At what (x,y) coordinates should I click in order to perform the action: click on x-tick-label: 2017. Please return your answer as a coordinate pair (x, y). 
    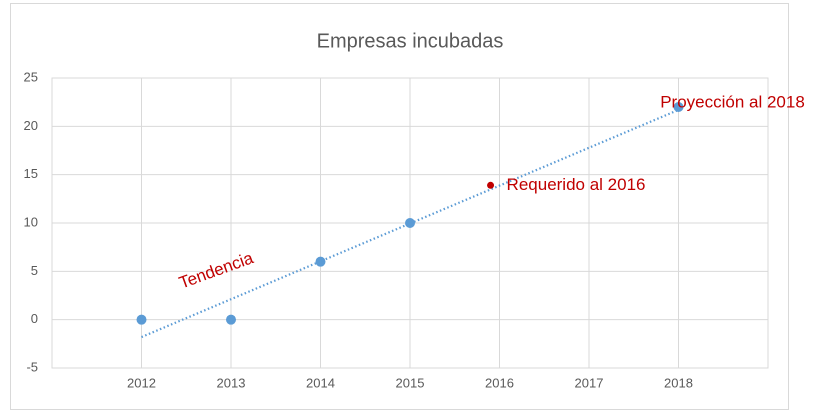
    Looking at the image, I should click on (589, 382).